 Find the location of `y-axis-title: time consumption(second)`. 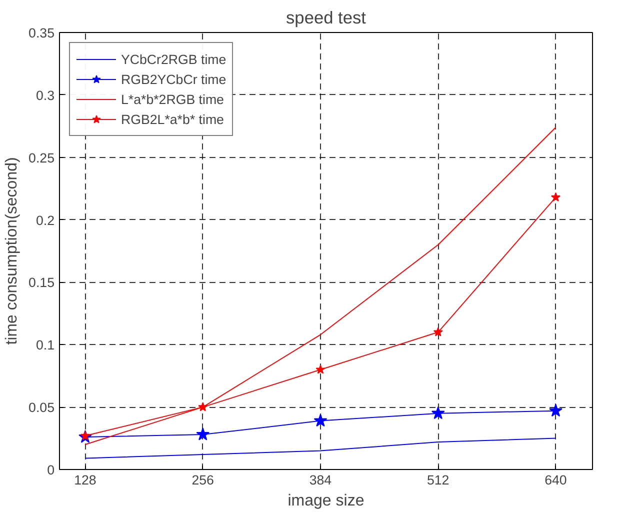

y-axis-title: time consumption(second) is located at coordinates (12, 251).